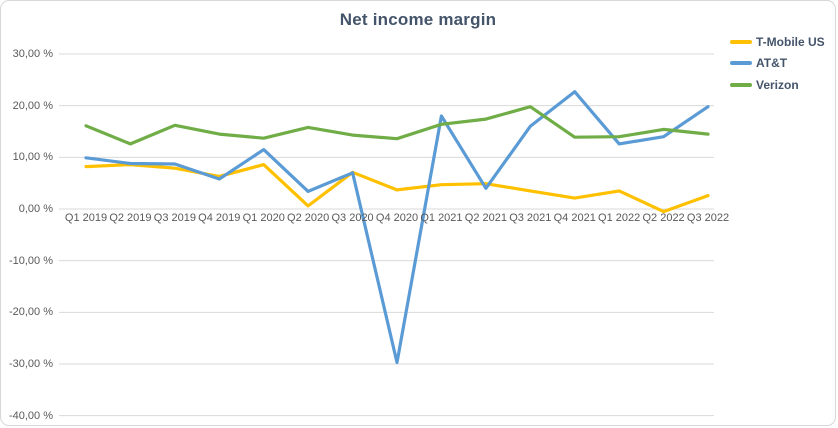 This screenshot has width=838, height=428. I want to click on x-tick-label: Q2 2022, so click(663, 218).